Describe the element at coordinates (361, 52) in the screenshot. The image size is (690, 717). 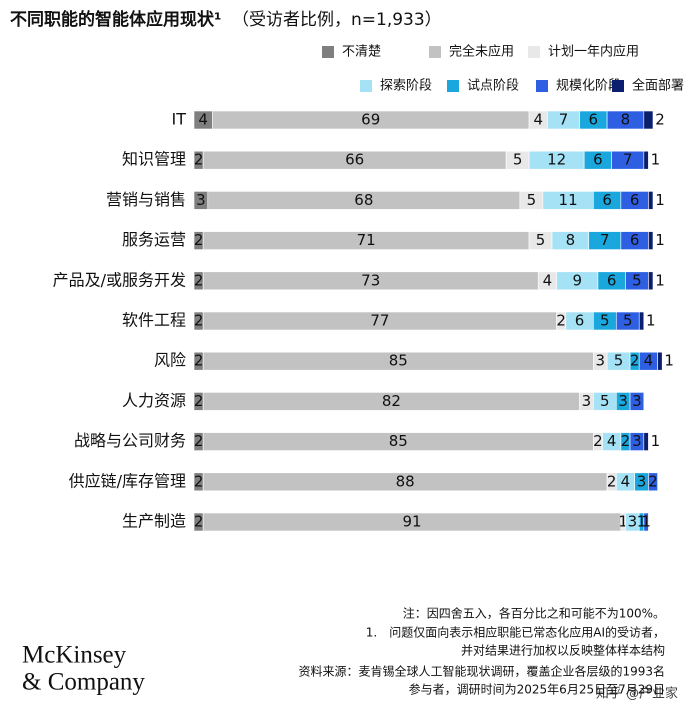
I see `legend-label: 不清楚` at that location.